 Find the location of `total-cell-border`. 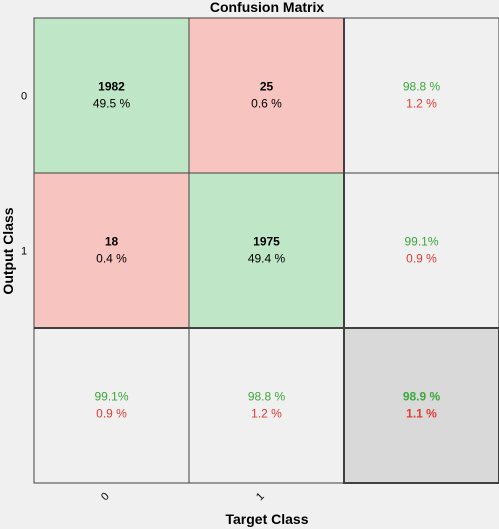

total-cell-border is located at coordinates (421, 405).